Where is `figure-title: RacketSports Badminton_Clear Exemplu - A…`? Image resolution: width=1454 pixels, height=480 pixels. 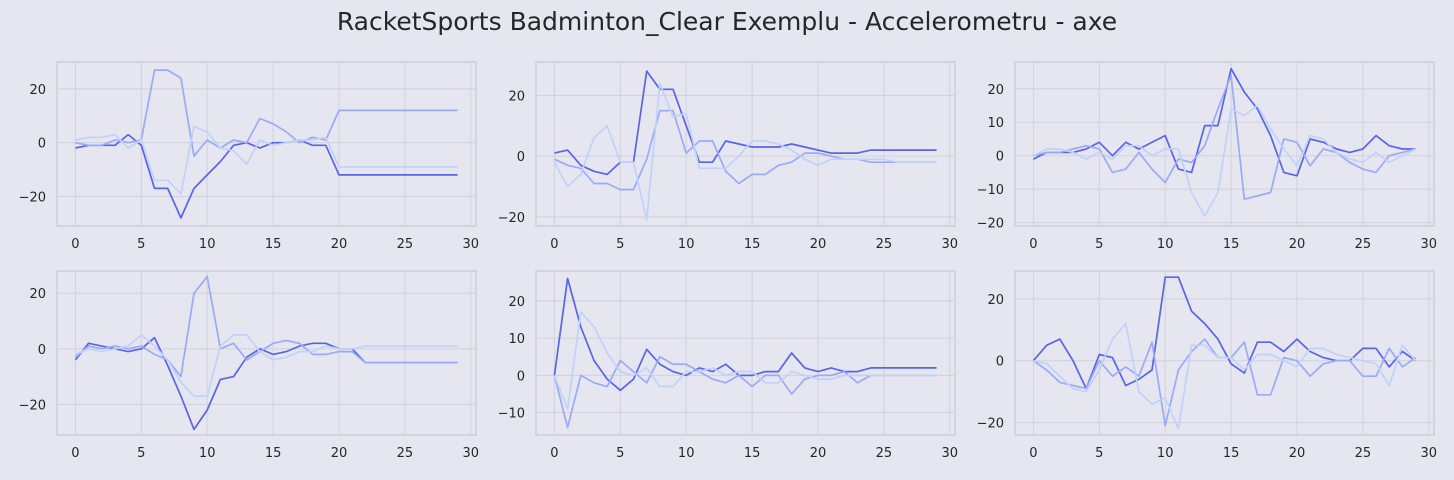
figure-title: RacketSports Badminton_Clear Exemplu - A… is located at coordinates (727, 21).